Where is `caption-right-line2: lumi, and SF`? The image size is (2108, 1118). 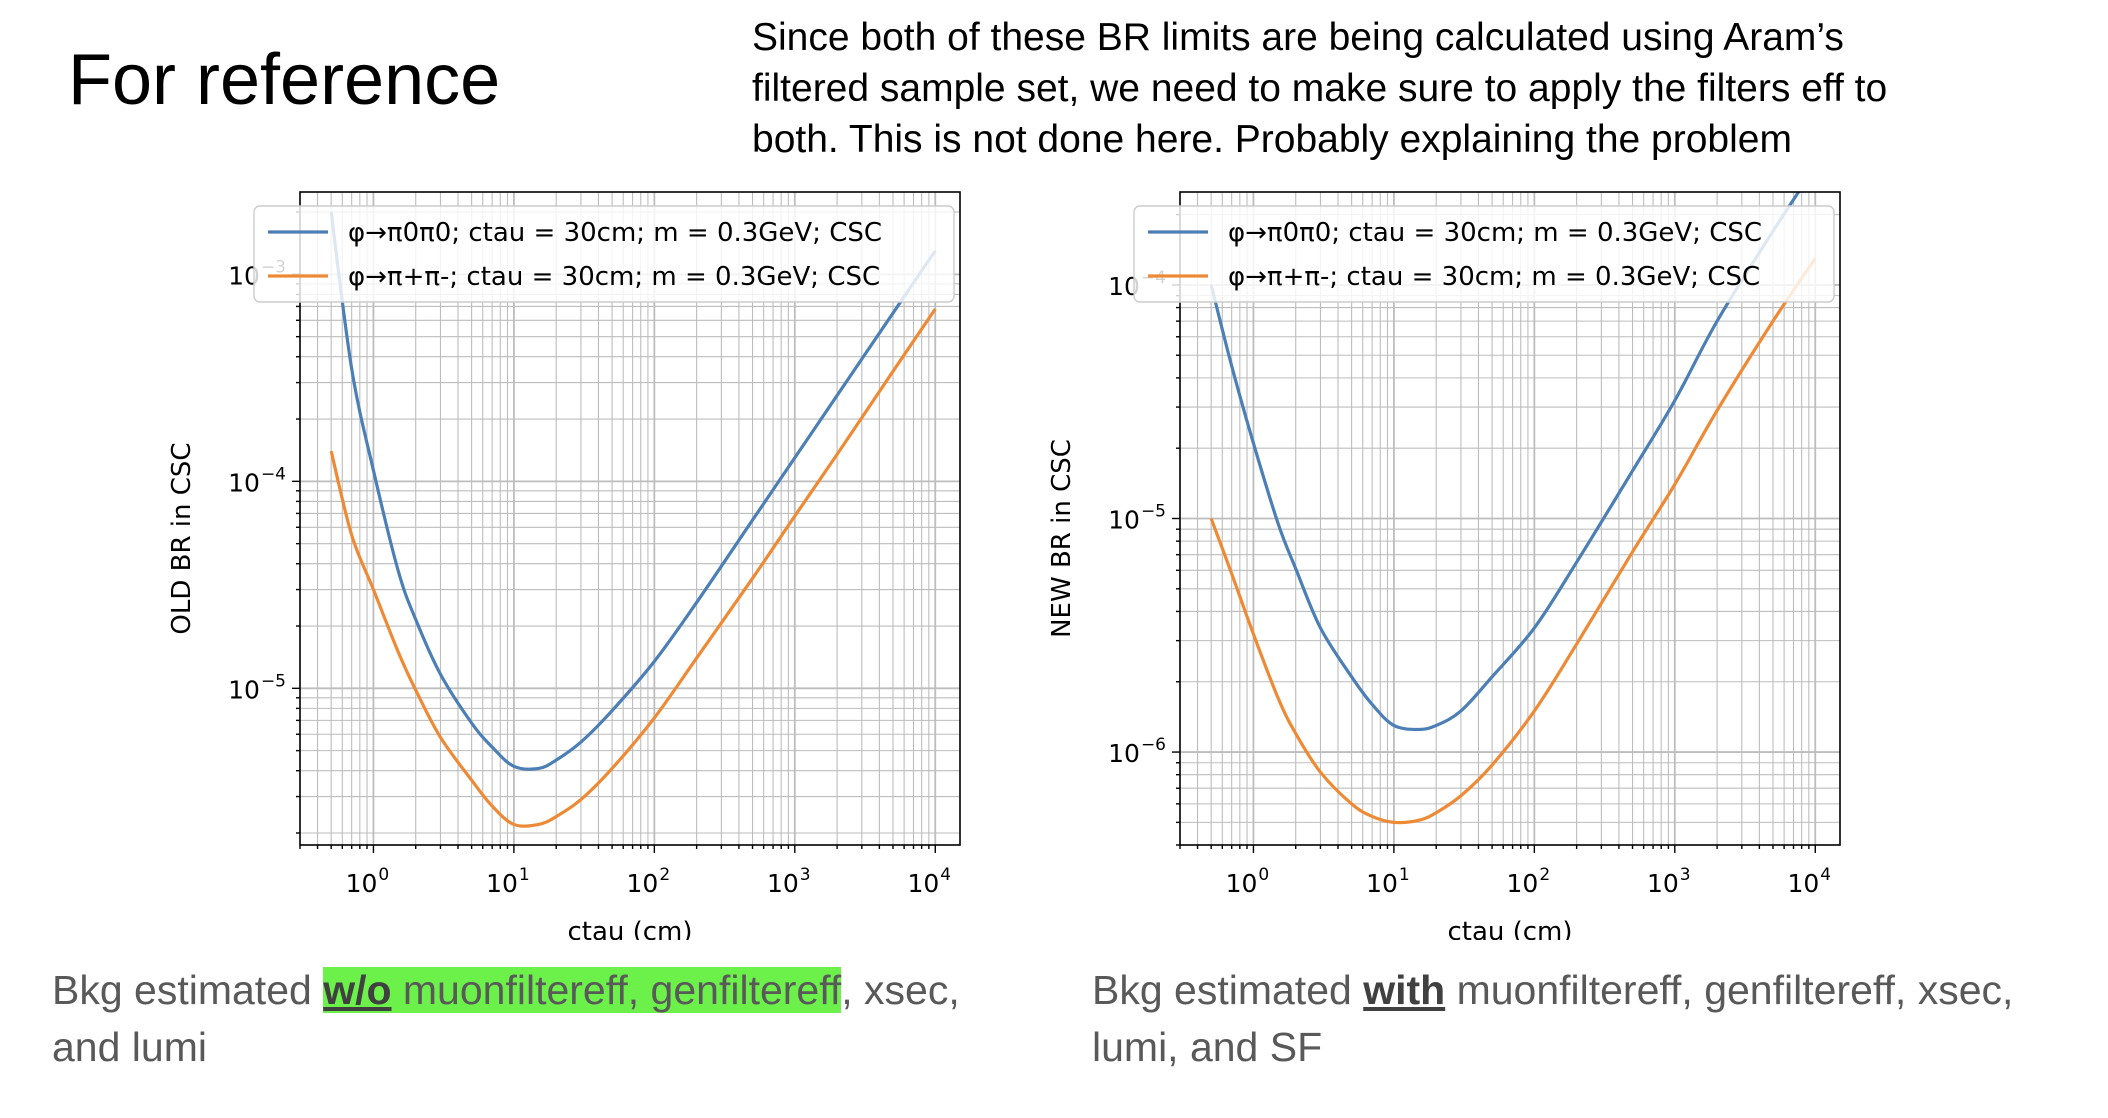 caption-right-line2: lumi, and SF is located at coordinates (1207, 1047).